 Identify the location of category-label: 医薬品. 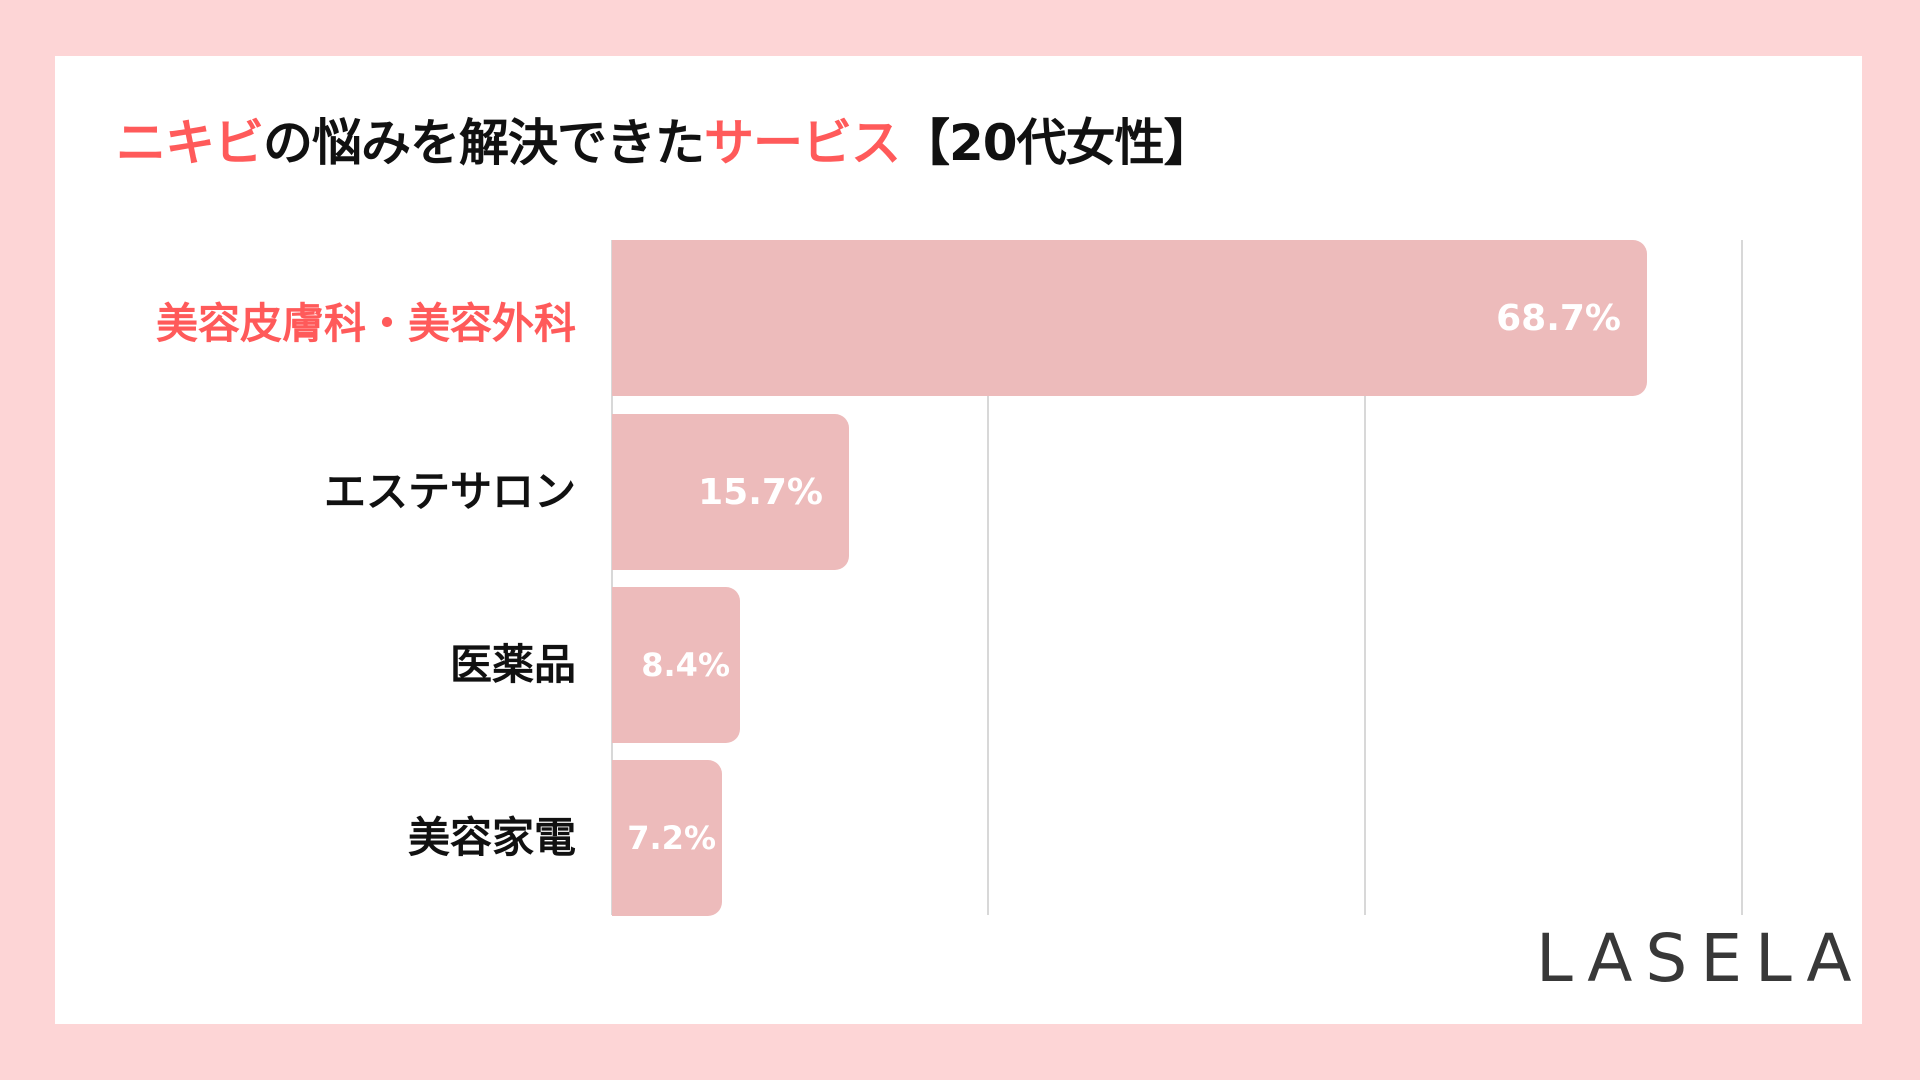
(512, 664).